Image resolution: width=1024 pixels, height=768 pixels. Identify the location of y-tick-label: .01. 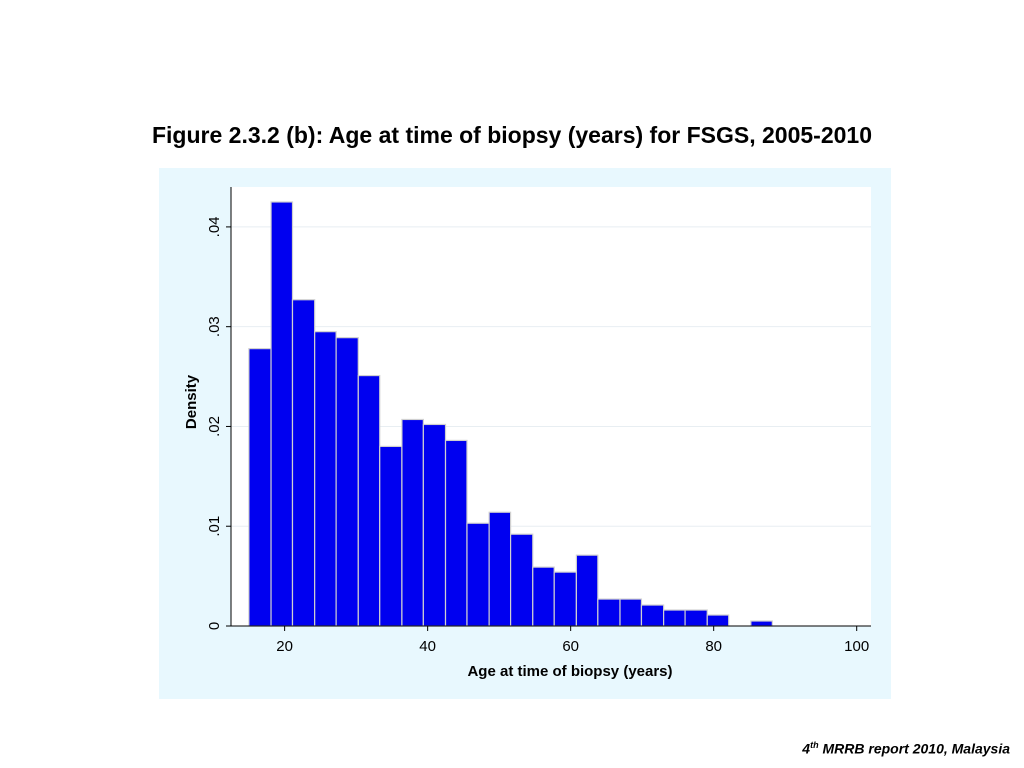
(214, 526).